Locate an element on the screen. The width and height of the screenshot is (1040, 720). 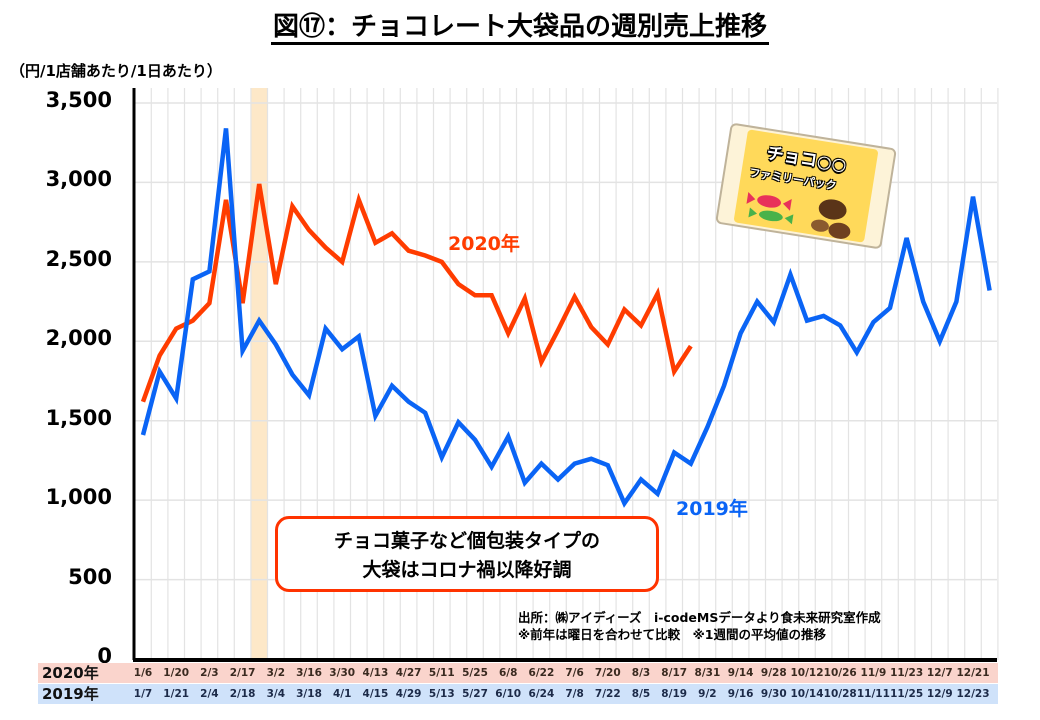
x-tick-label: 9/30 is located at coordinates (773, 694).